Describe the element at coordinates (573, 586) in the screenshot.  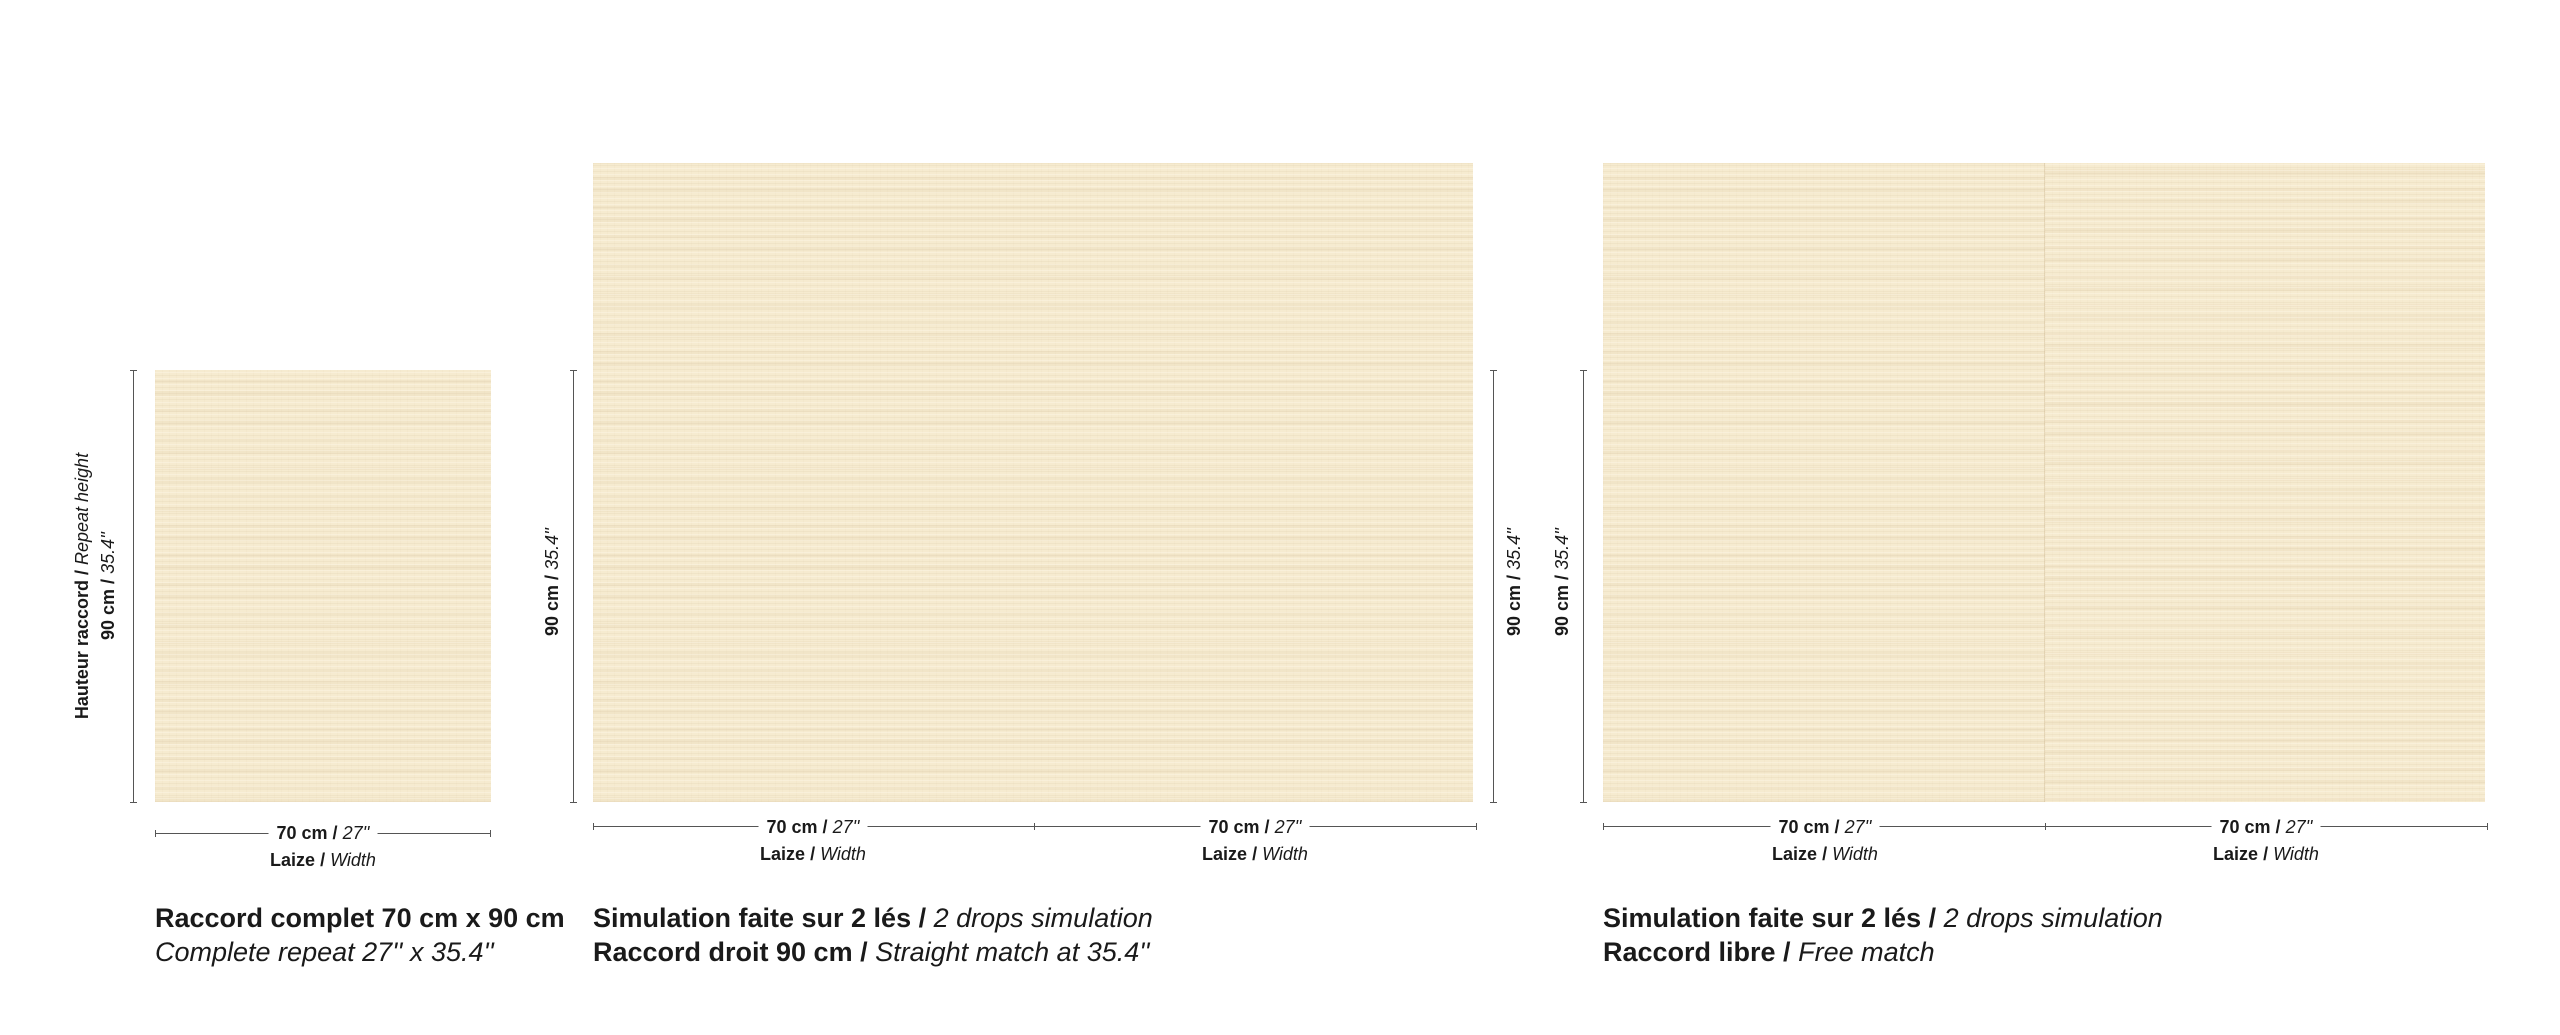
I see `height-dimension-line-left` at that location.